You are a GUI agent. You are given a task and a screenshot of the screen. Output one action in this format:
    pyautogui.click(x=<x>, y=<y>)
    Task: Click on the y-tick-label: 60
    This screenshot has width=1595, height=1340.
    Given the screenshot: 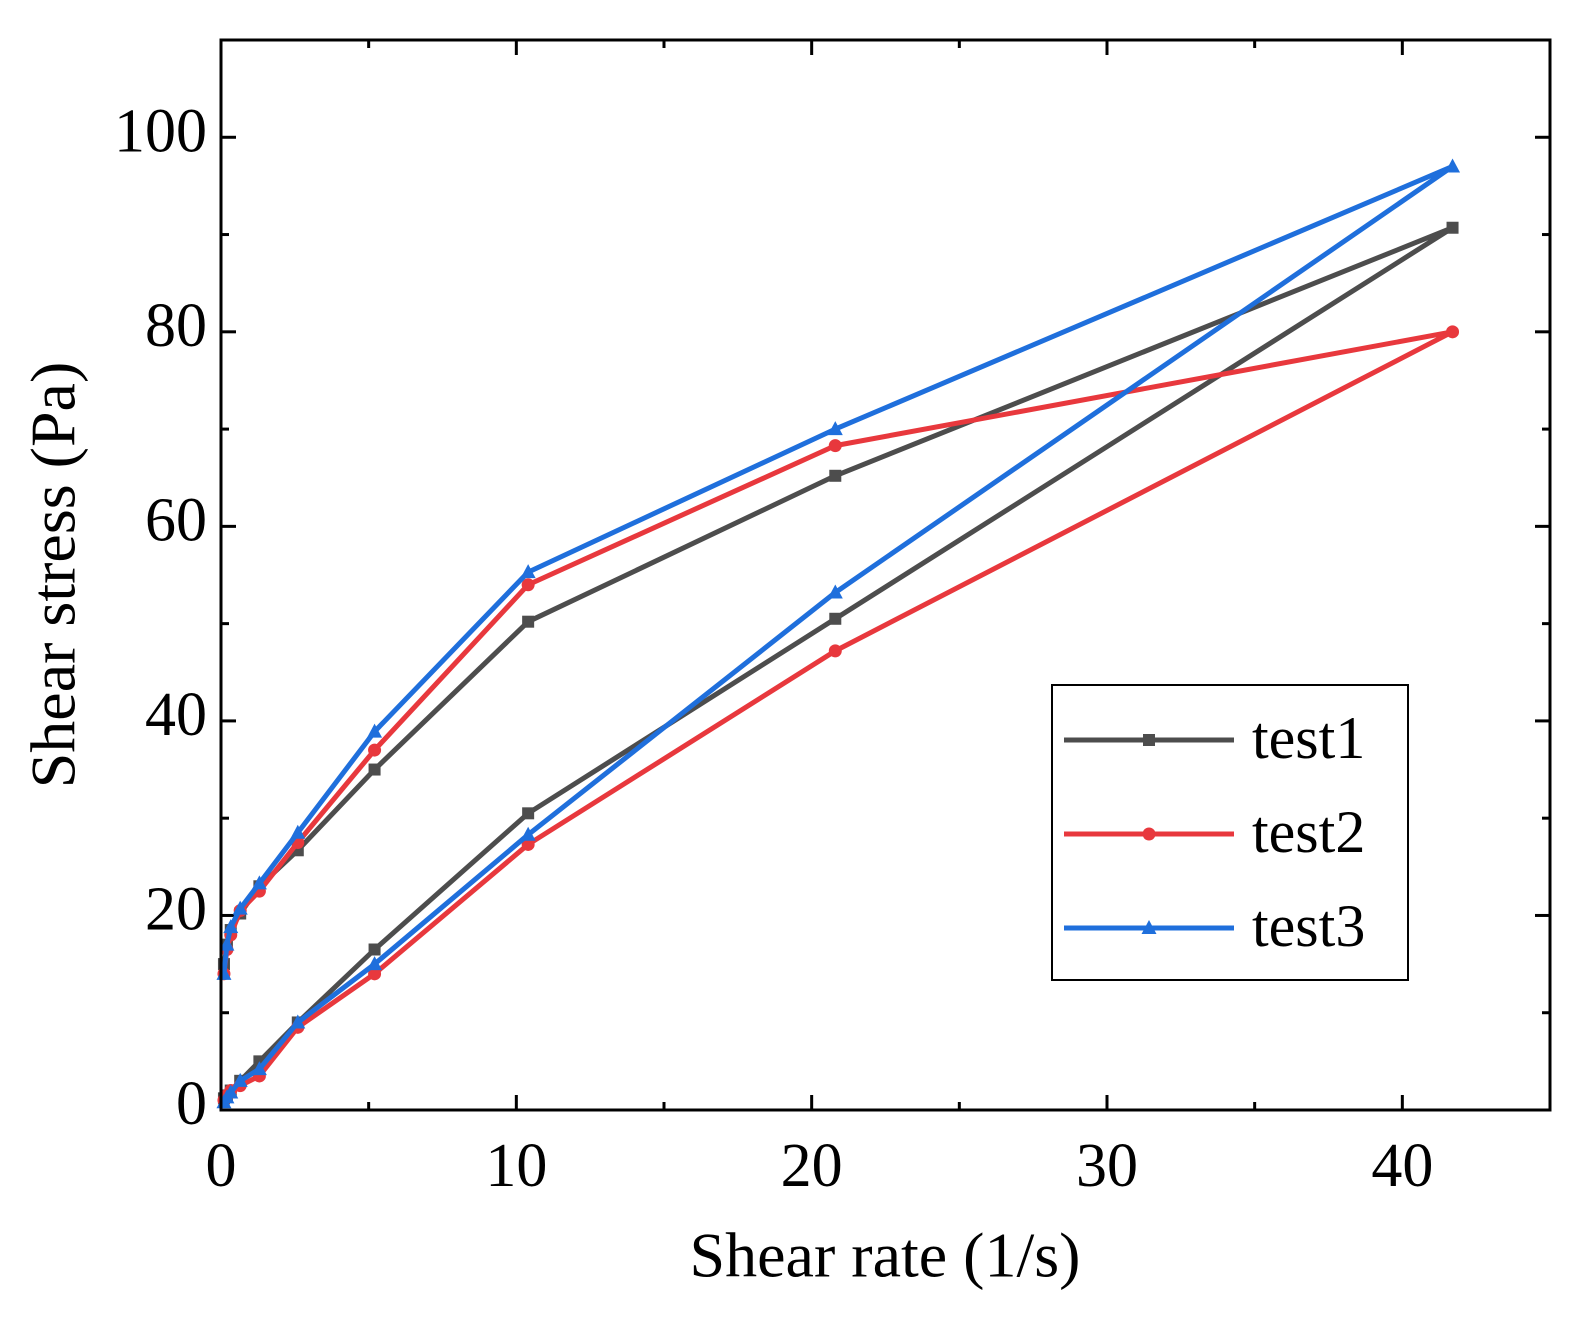 What is the action you would take?
    pyautogui.click(x=176, y=521)
    